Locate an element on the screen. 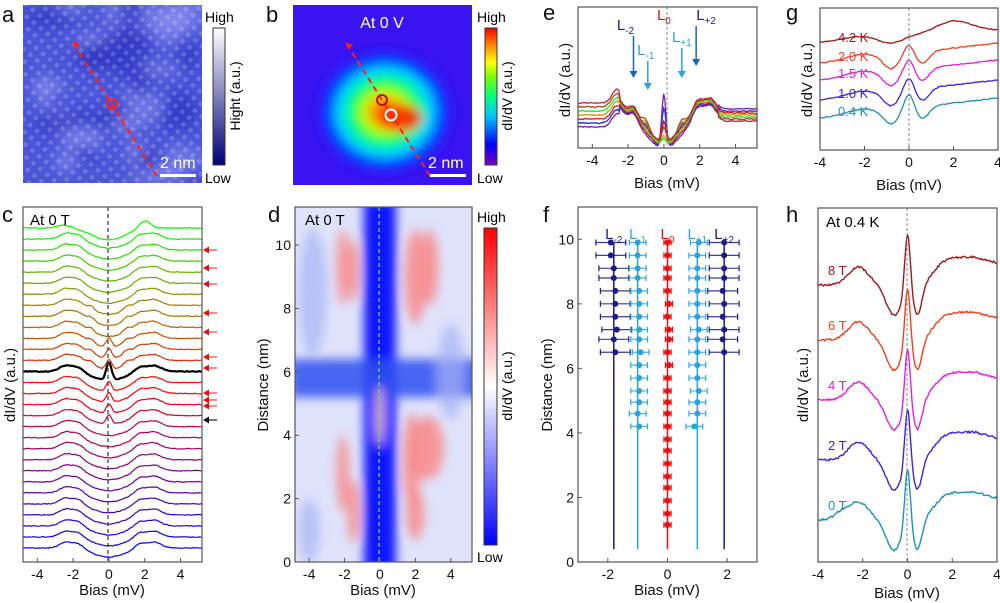 The image size is (1000, 603). plot-title: At 0 T is located at coordinates (50, 220).